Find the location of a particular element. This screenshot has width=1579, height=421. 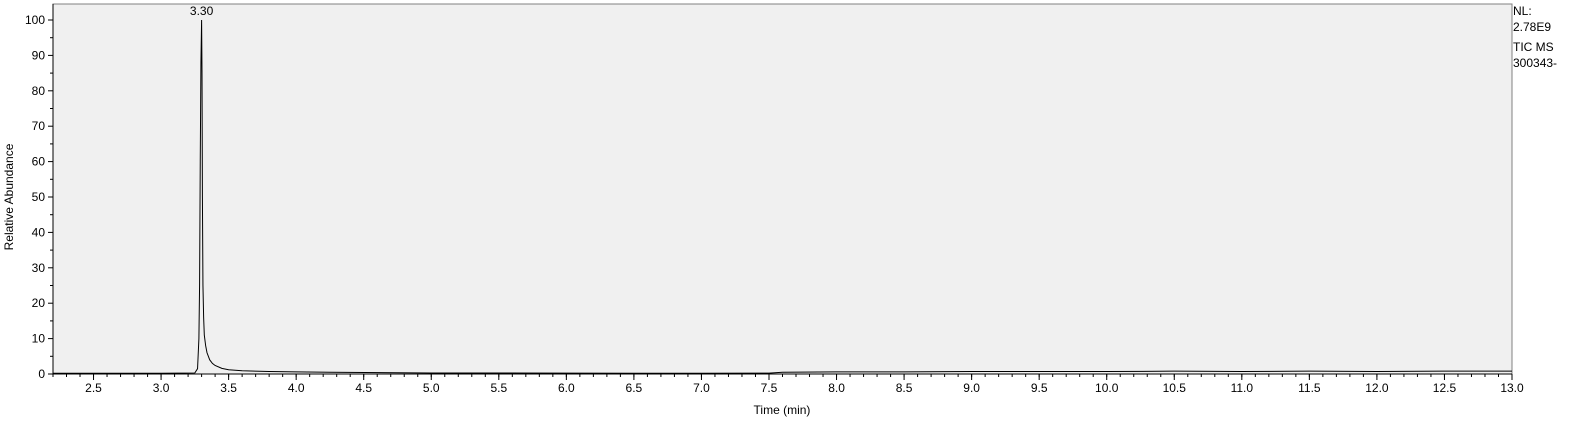

nl-label: NL: is located at coordinates (1522, 11).